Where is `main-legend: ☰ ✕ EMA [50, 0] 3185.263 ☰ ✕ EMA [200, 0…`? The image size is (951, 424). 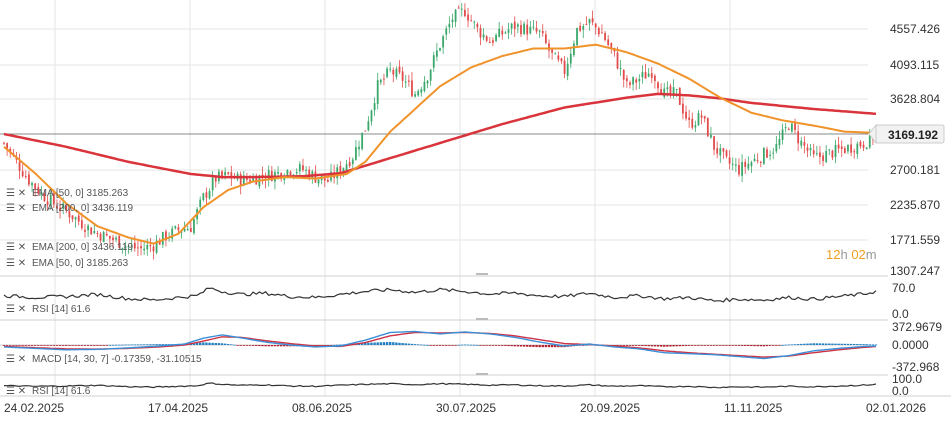 main-legend: ☰ ✕ EMA [50, 0] 3185.263 ☰ ✕ EMA [200, 0… is located at coordinates (69, 228).